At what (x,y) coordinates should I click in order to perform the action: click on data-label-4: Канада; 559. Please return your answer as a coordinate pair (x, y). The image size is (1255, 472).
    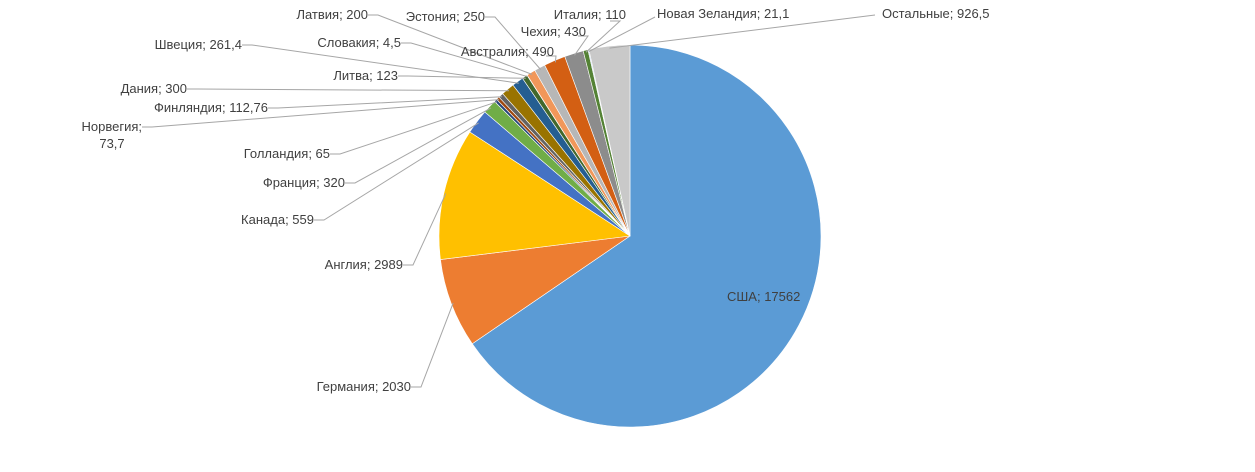
    Looking at the image, I should click on (277, 219).